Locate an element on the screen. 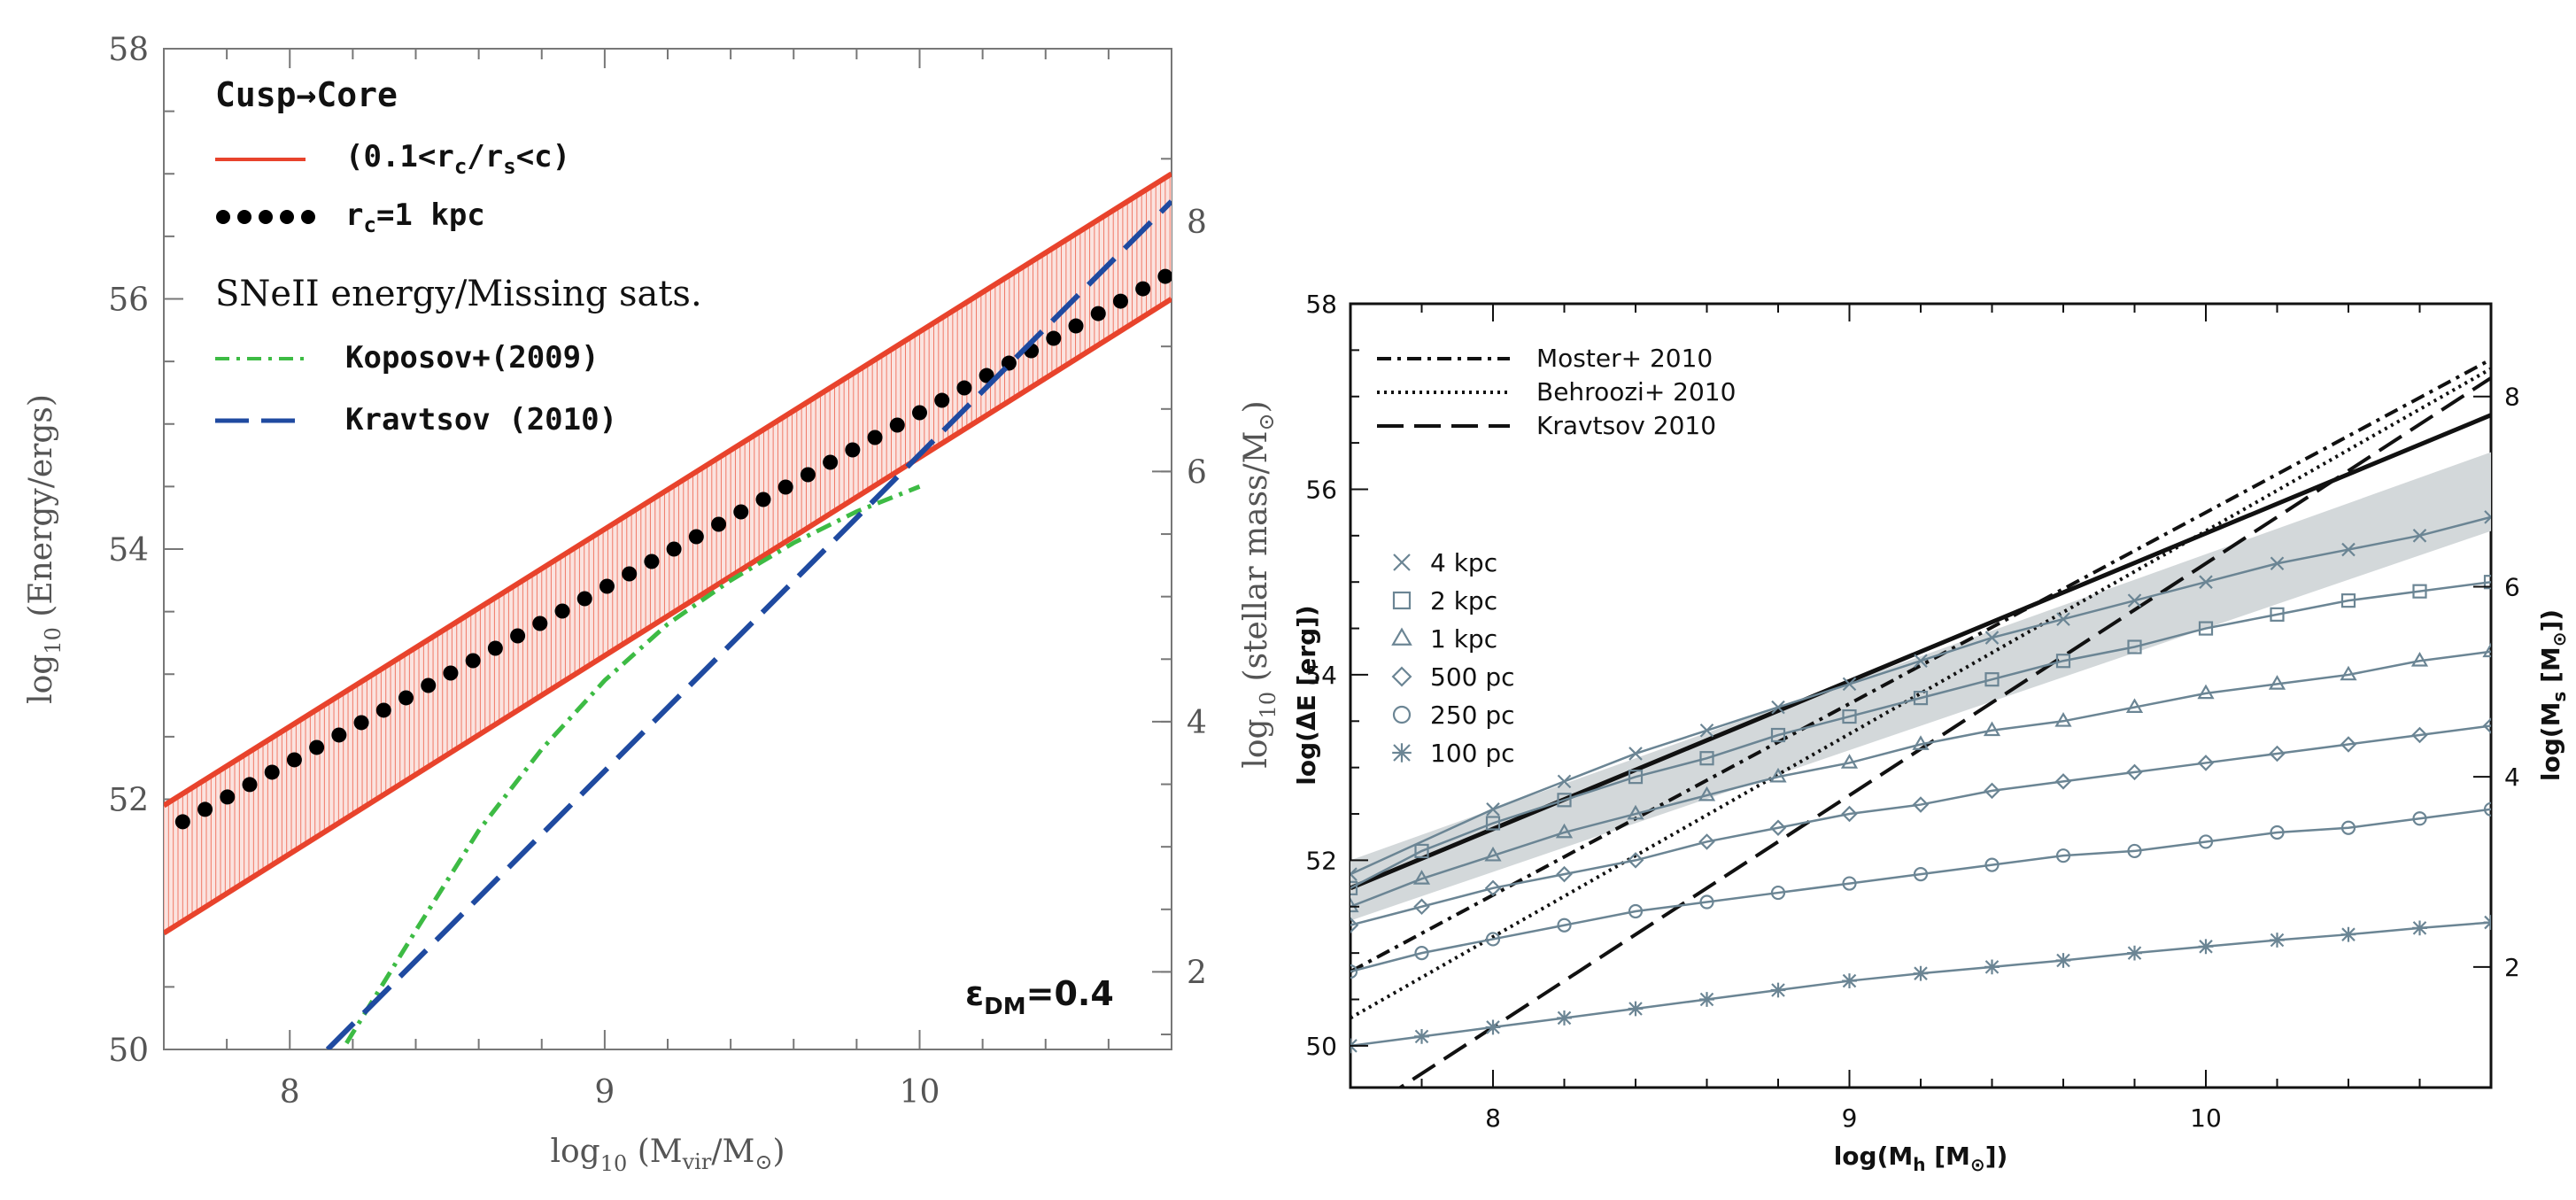 The width and height of the screenshot is (2576, 1200). left-y2-tick-label: 2 is located at coordinates (1197, 973).